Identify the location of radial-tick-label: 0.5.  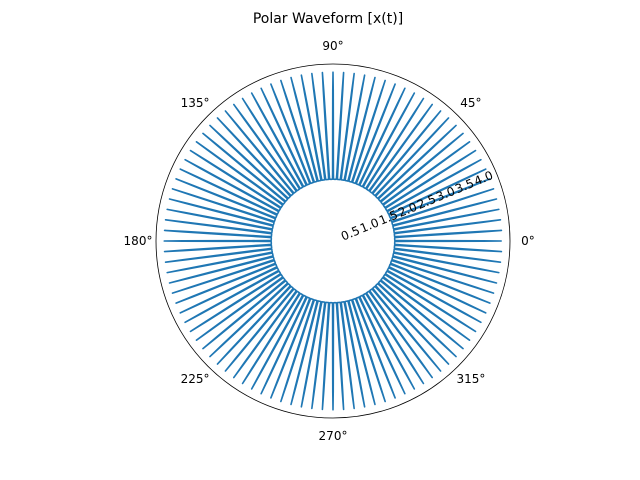
(350, 233).